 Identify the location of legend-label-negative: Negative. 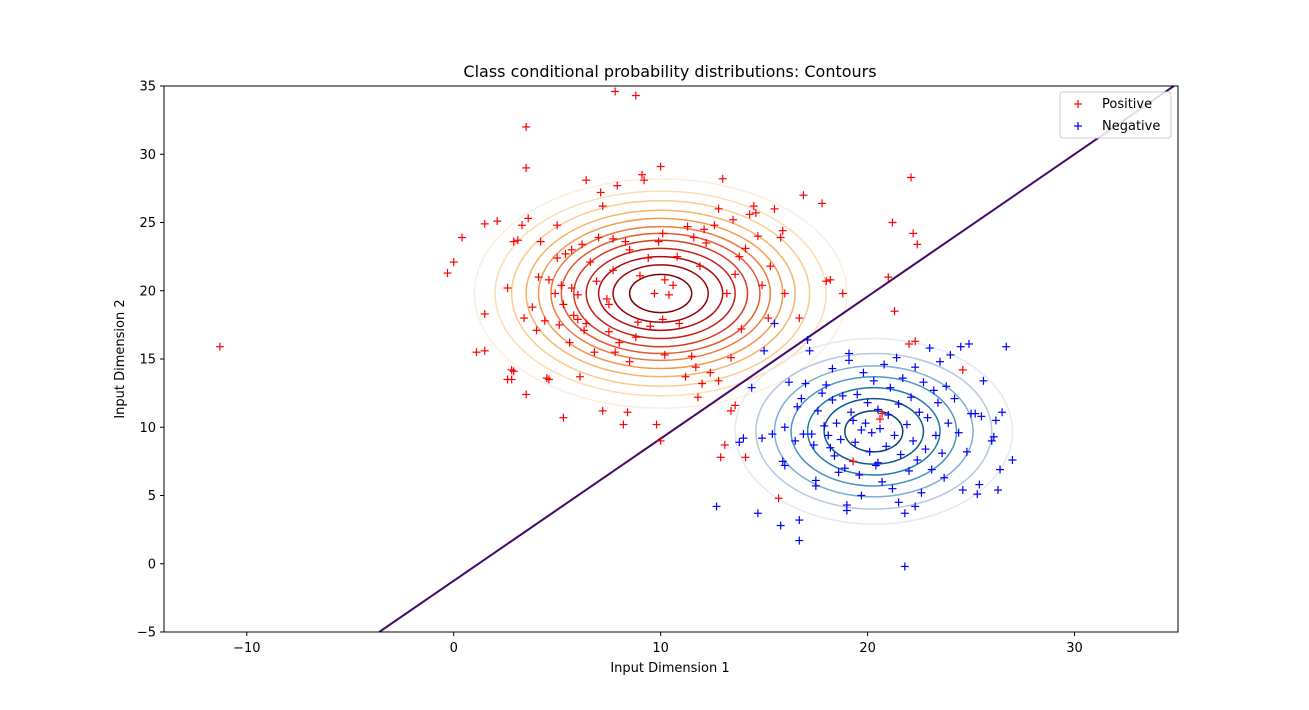
(1131, 126).